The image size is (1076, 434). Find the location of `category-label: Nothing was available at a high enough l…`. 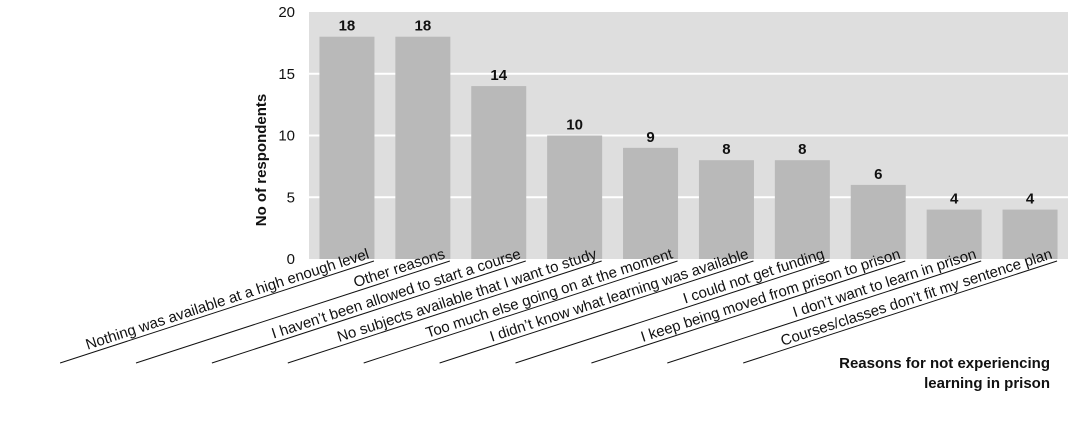

category-label: Nothing was available at a high enough l… is located at coordinates (228, 300).